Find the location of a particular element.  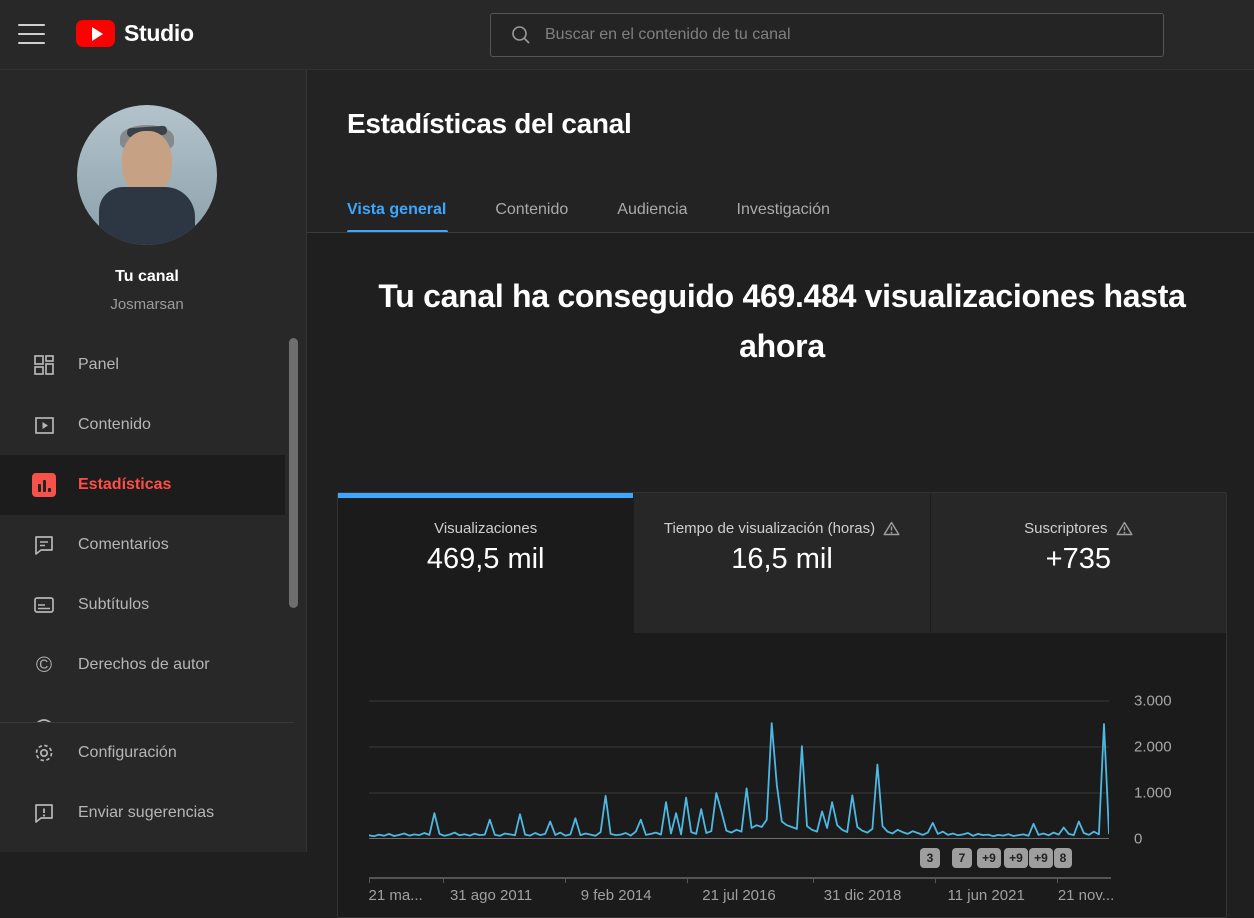

sidebar-item-panel: Panel is located at coordinates (147, 365).